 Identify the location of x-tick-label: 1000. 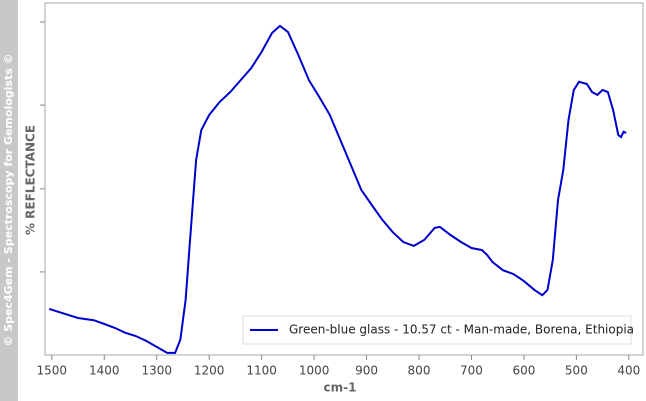
(314, 371).